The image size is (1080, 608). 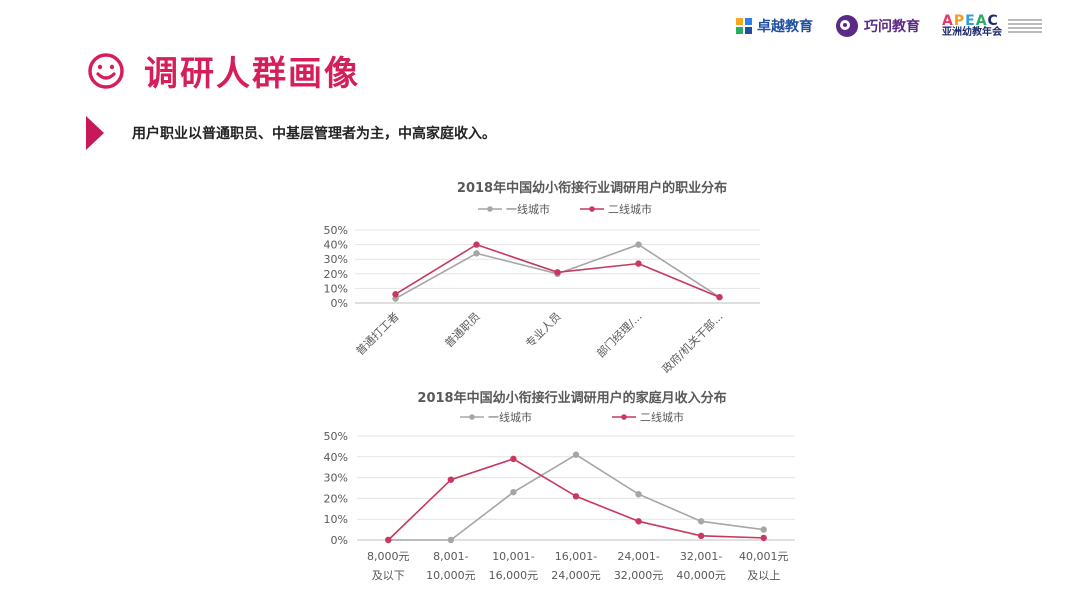 I want to click on chart1-legend-label: 一线城市, so click(x=528, y=209).